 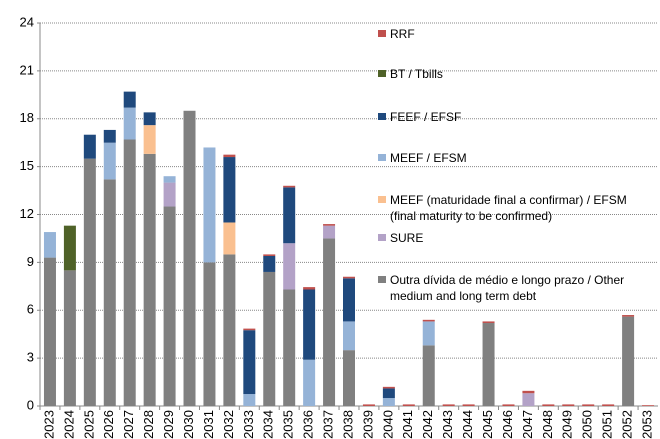 What do you see at coordinates (148, 424) in the screenshot?
I see `x-tick-label: 2028` at bounding box center [148, 424].